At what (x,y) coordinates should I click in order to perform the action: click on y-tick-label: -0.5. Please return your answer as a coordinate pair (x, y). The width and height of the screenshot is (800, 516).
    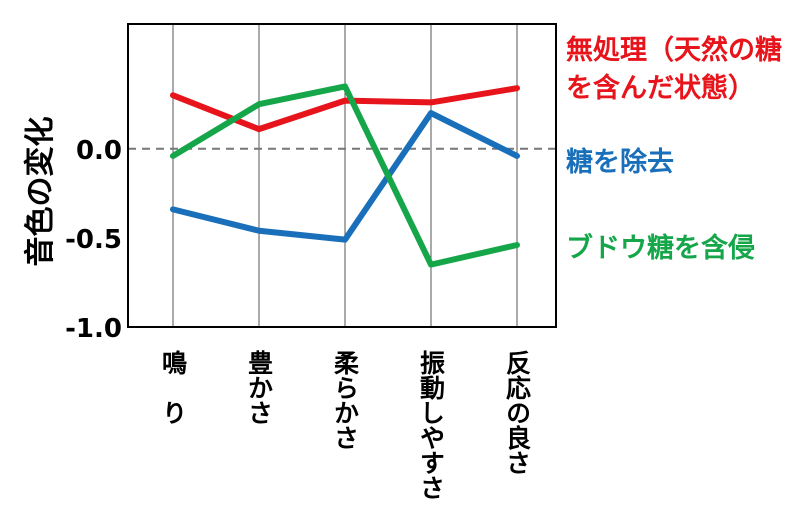
    Looking at the image, I should click on (93, 240).